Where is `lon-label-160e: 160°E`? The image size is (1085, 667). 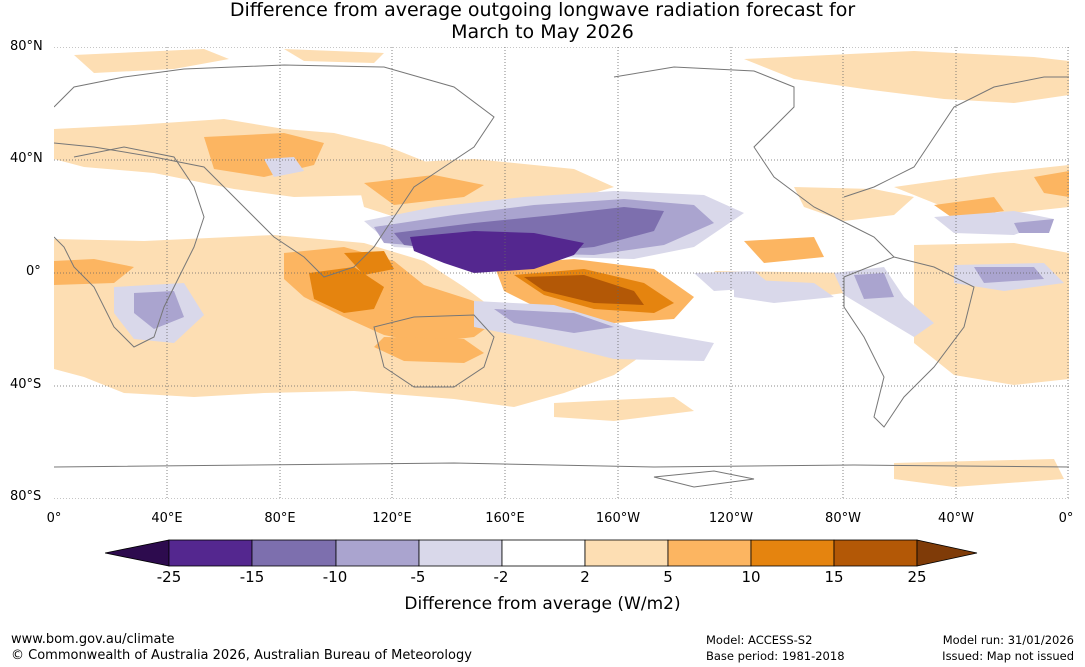
lon-label-160e: 160°E is located at coordinates (505, 518).